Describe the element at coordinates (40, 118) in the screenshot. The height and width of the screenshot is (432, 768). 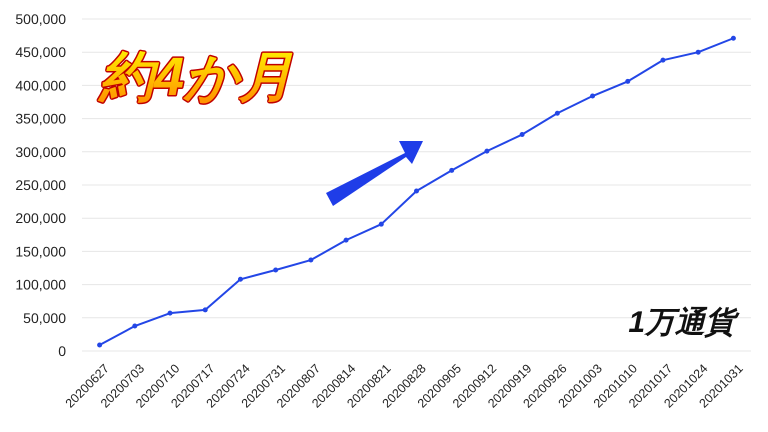
I see `y-tick-label: 350,000` at that location.